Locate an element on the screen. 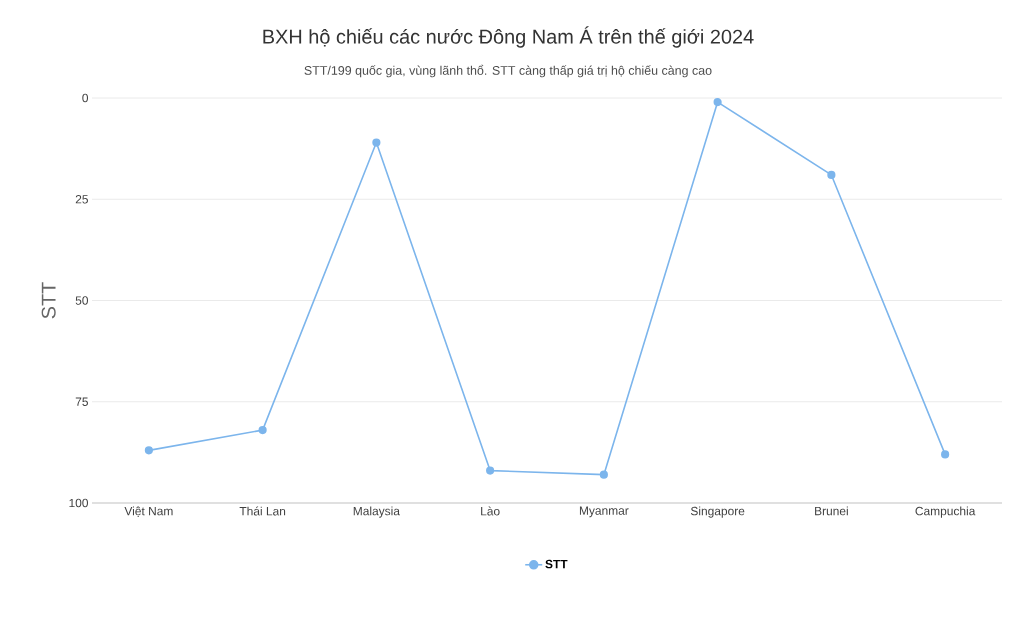 This screenshot has width=1016, height=634. y-tick-label: 100 is located at coordinates (79, 503).